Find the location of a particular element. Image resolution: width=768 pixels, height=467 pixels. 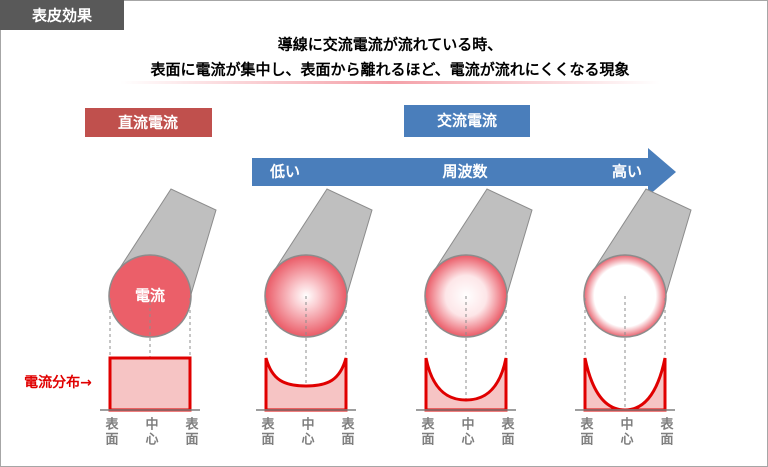

freq-label: 周波数 is located at coordinates (465, 172).